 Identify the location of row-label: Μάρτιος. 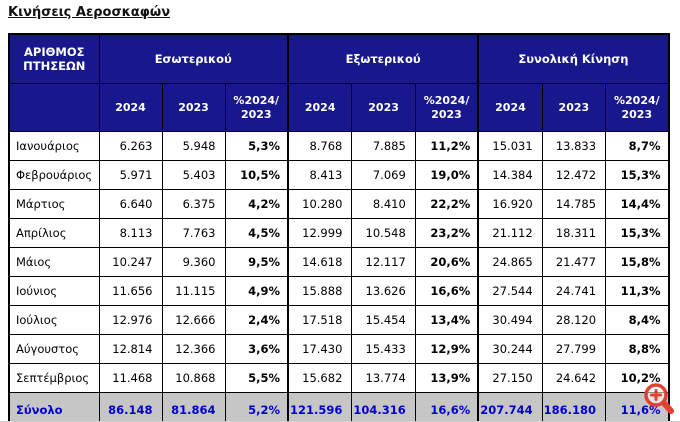
(54, 204).